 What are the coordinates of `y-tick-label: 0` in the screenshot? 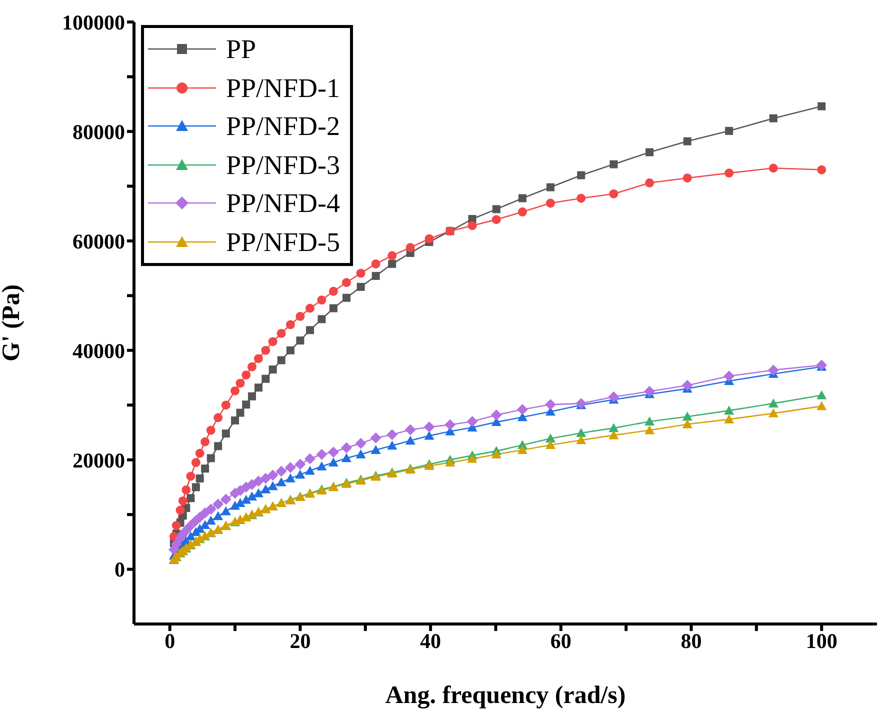 It's located at (119, 570).